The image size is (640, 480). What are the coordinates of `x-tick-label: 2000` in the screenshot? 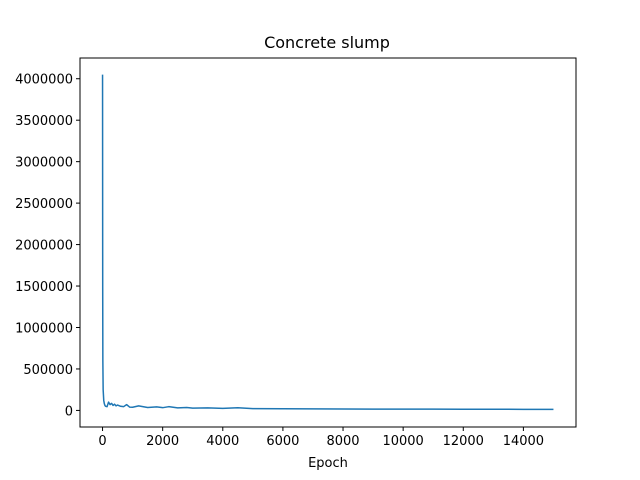 It's located at (162, 441).